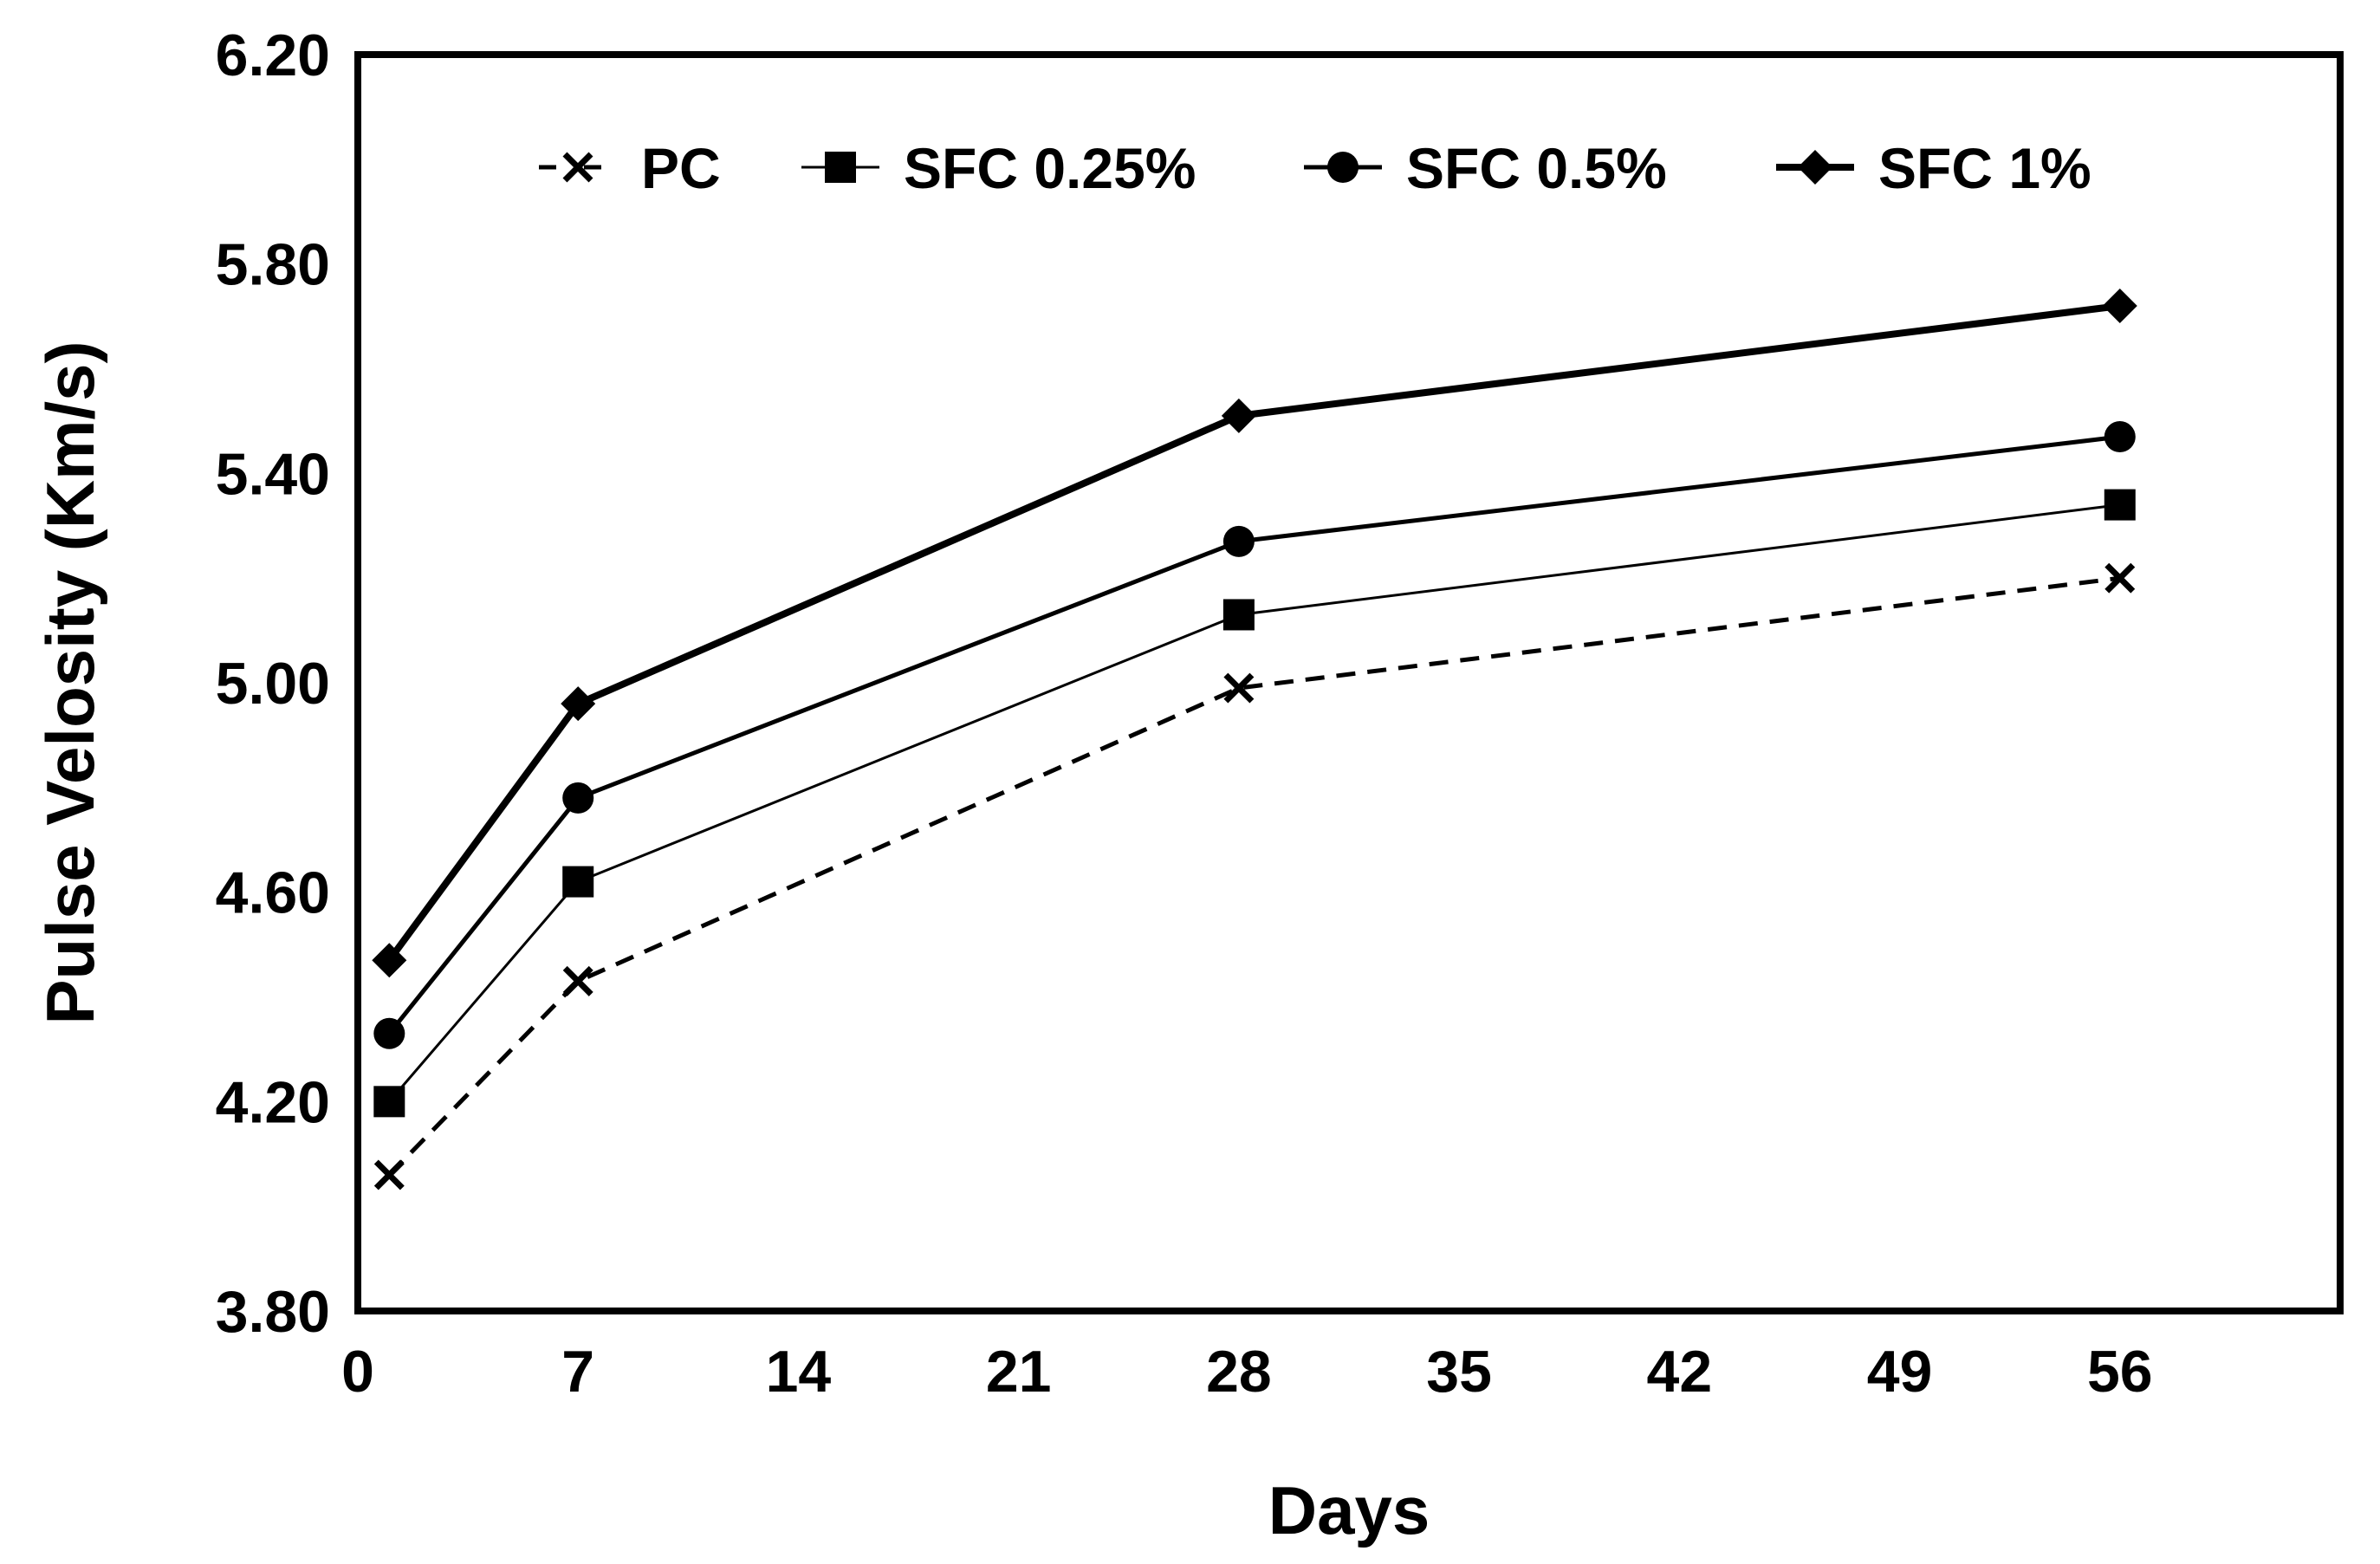  I want to click on legend-item-sfc-0-5: SFC 0.5%, so click(1485, 168).